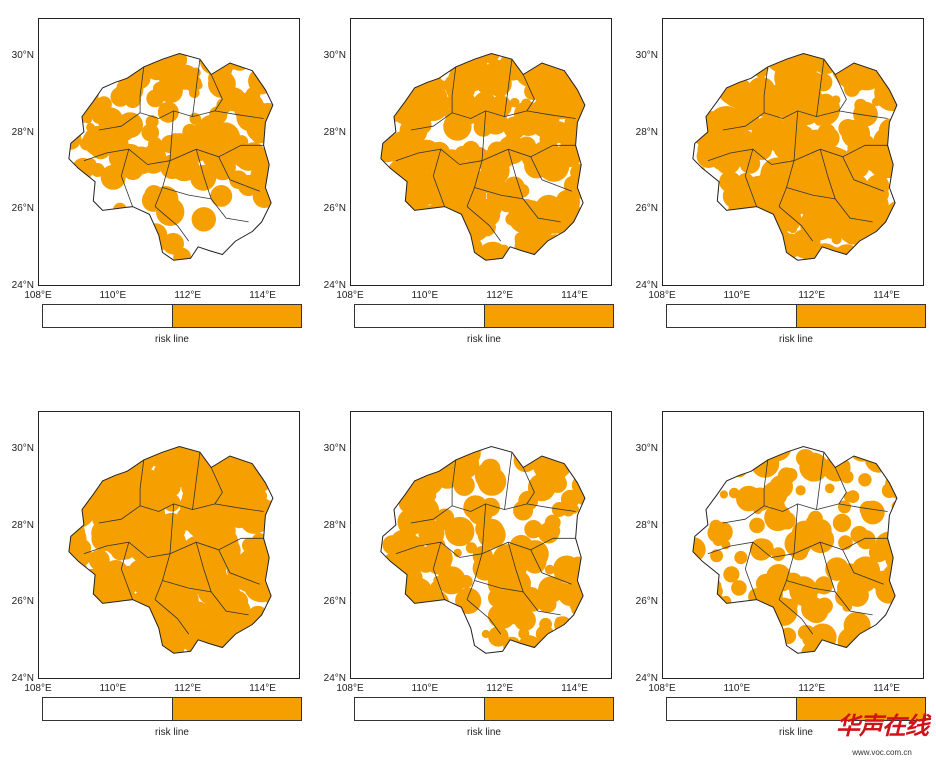 This screenshot has height=768, width=936. I want to click on watermark-logo: 华声在线 www.voc.com.cn, so click(882, 736).